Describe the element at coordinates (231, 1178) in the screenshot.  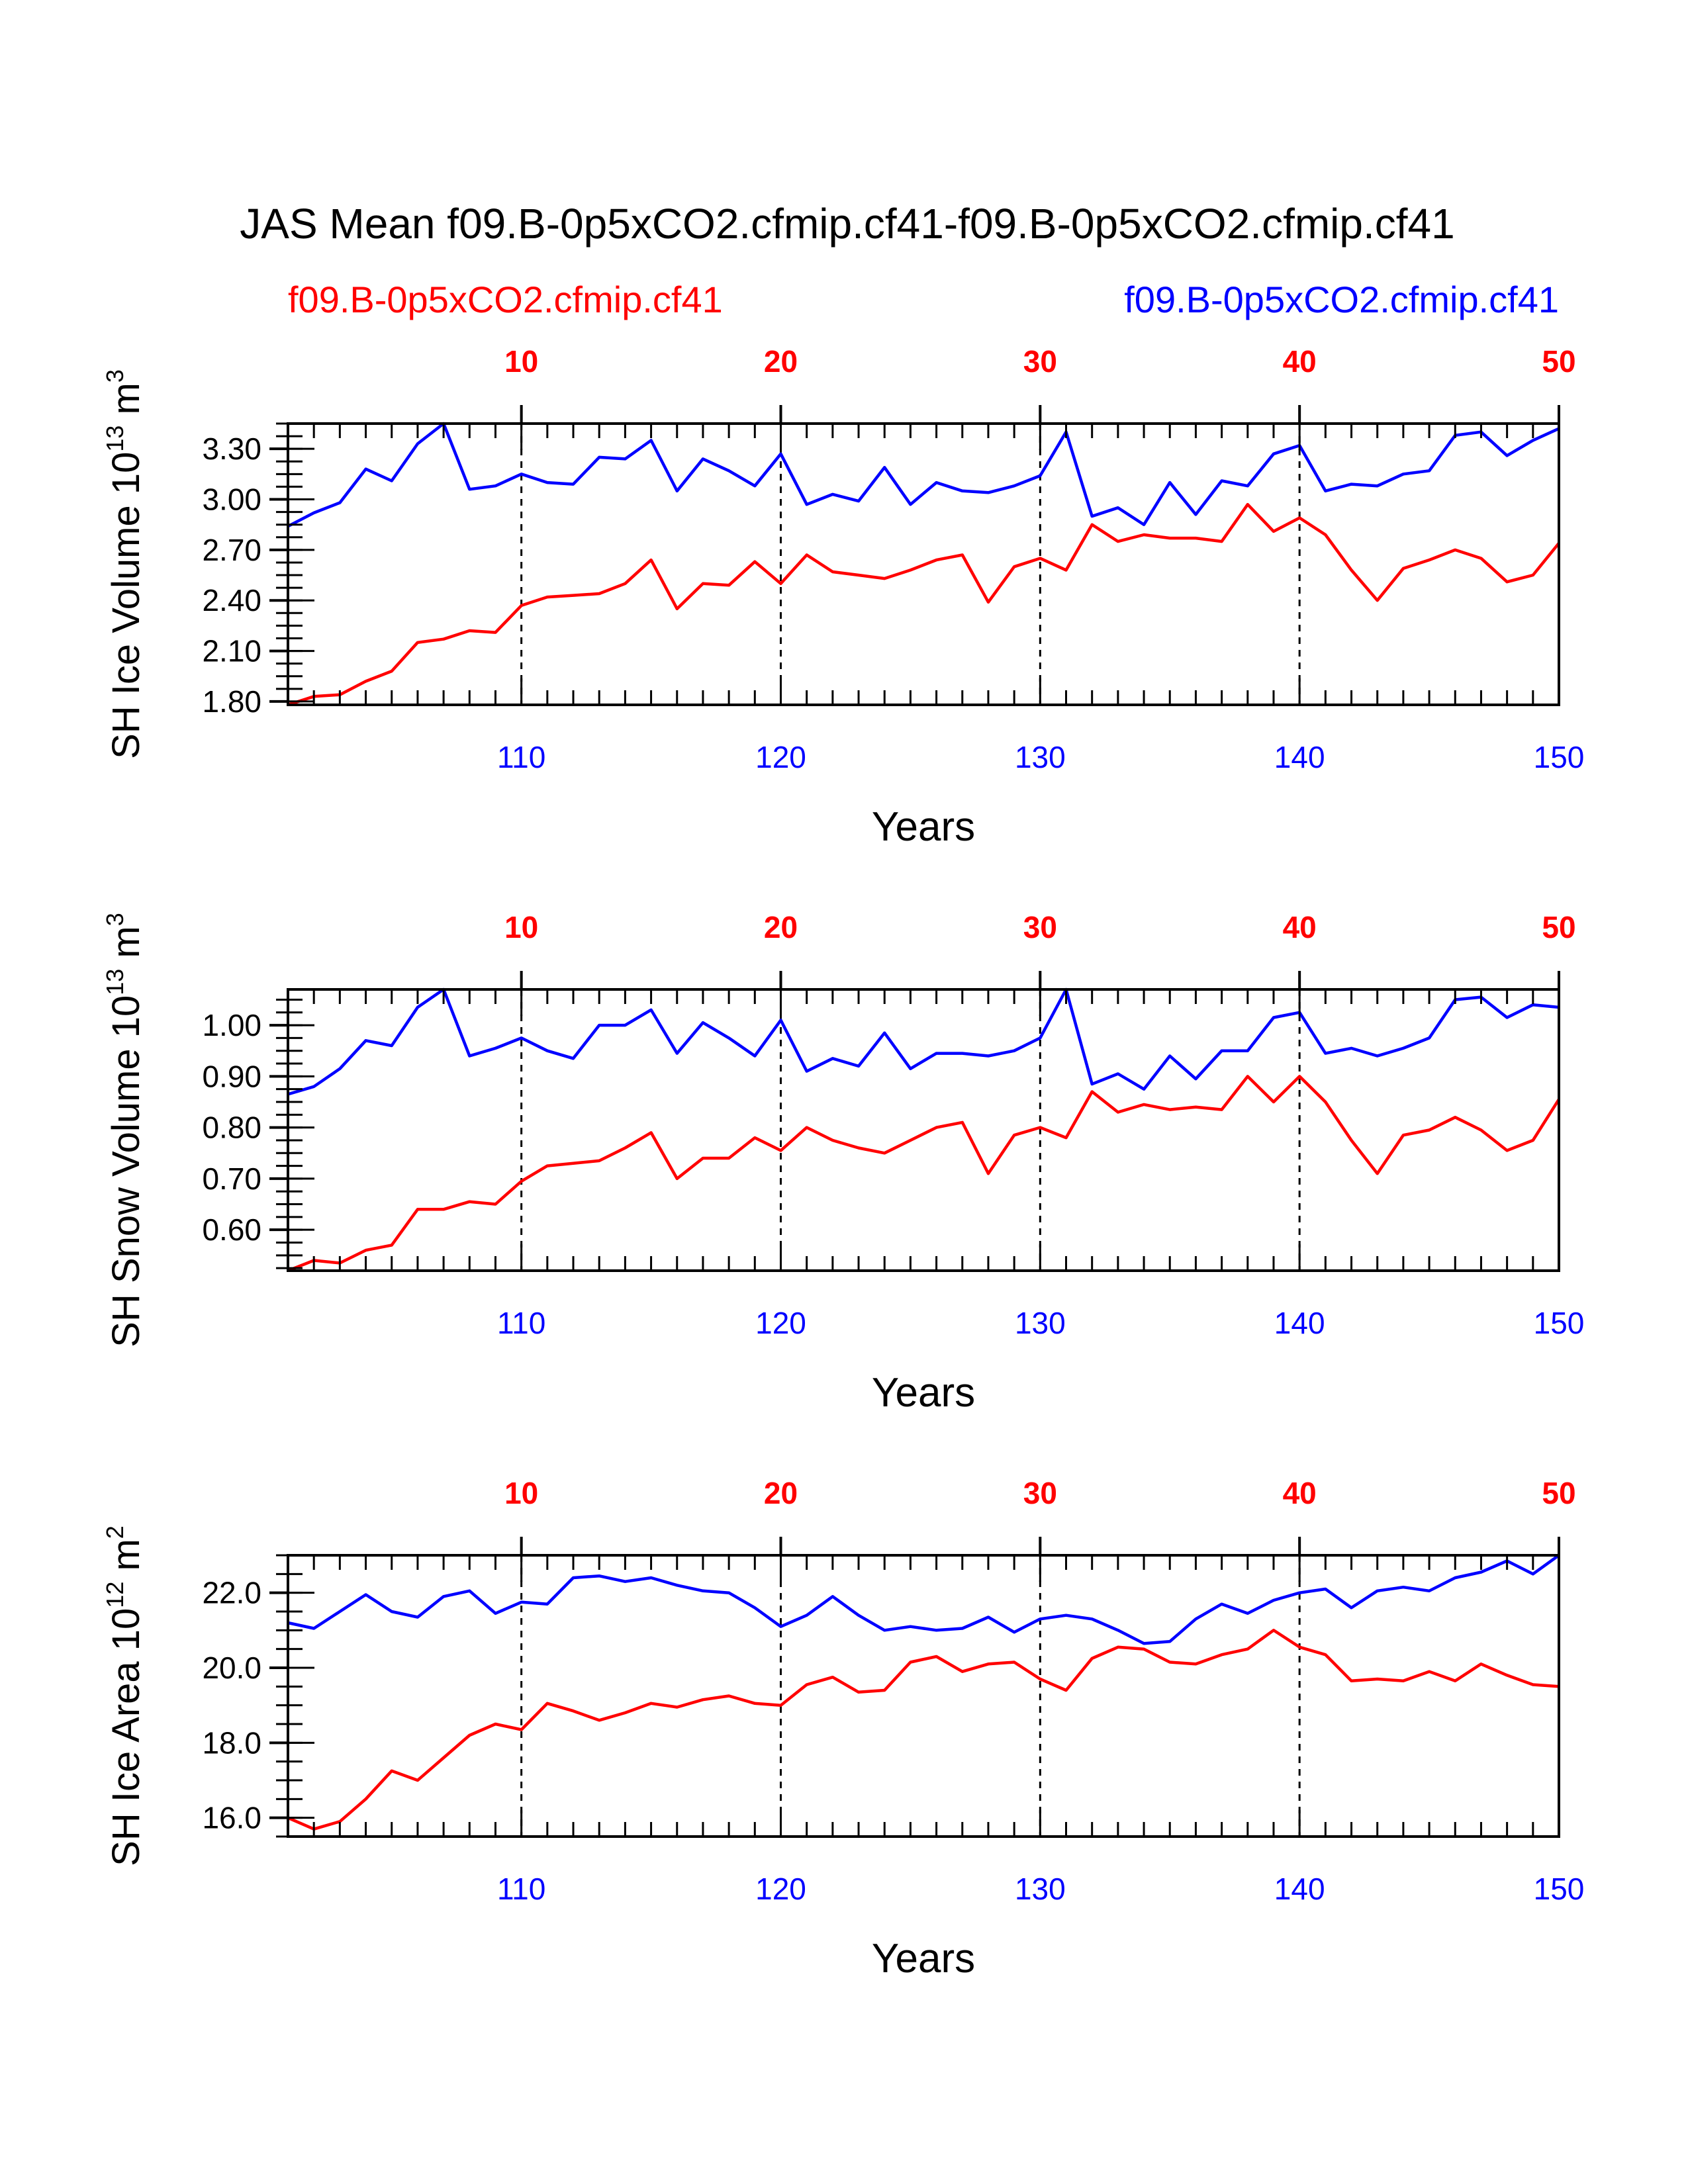
I see `y-tick-label: 0.70` at that location.